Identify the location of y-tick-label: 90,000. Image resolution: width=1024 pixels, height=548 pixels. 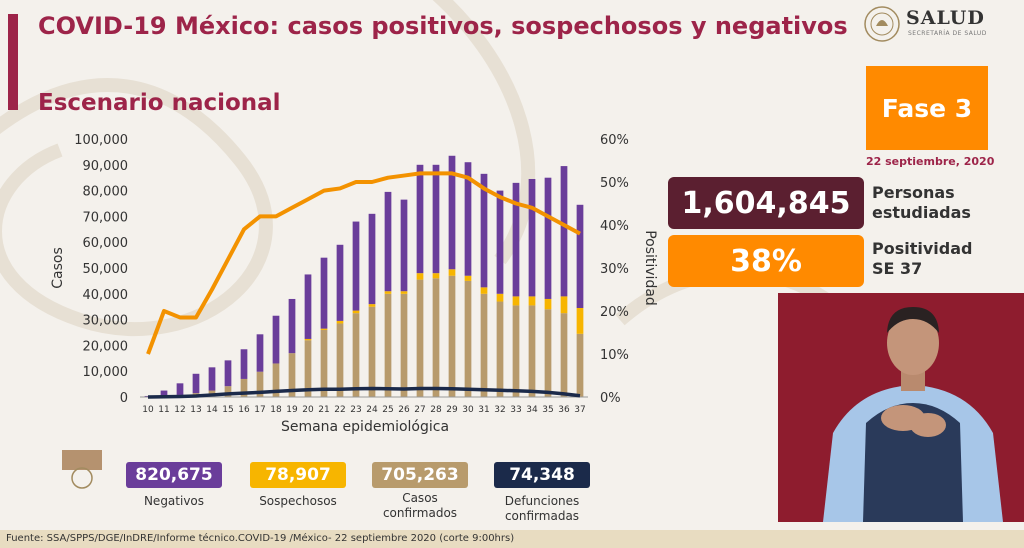
(106, 166).